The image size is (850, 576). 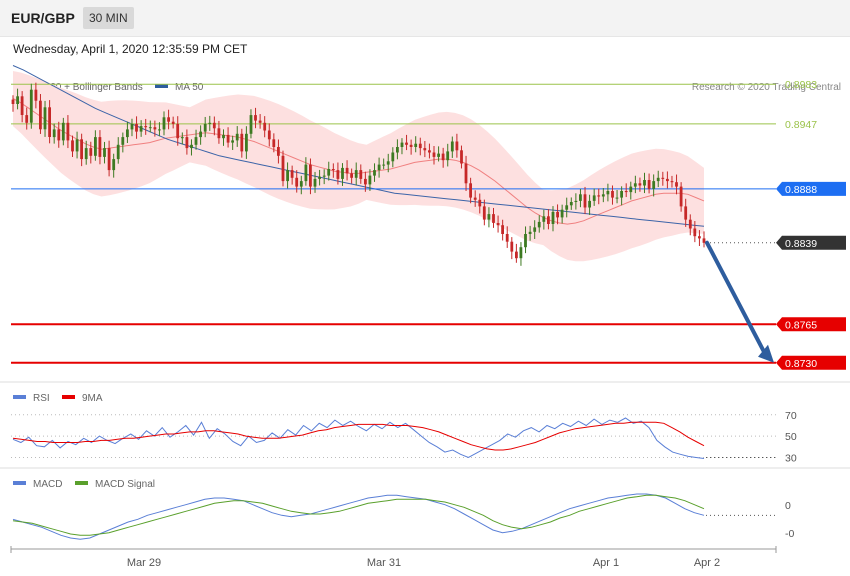 I want to click on x-tick-label: Mar 31, so click(x=384, y=563).